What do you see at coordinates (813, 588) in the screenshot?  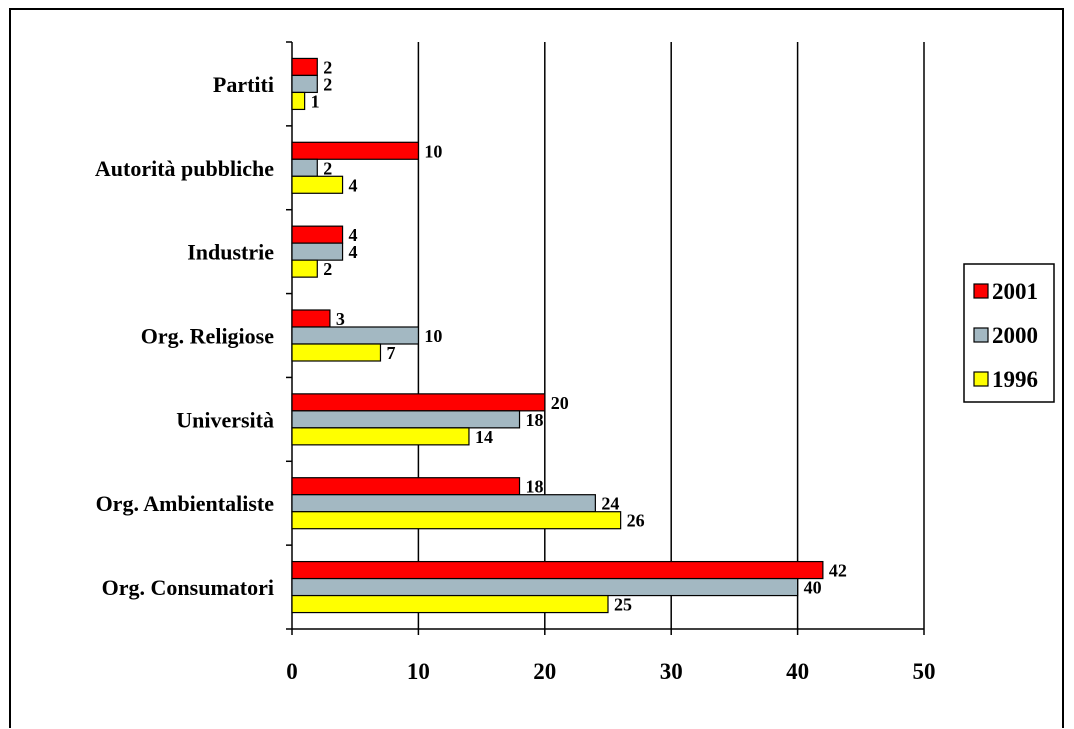 I see `data-label: 40` at bounding box center [813, 588].